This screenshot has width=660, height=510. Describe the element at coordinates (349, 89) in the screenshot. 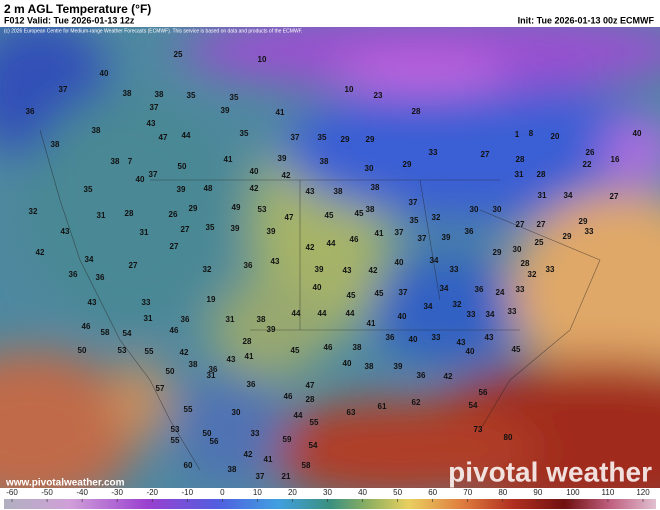

I see `temperature-label: 10` at that location.